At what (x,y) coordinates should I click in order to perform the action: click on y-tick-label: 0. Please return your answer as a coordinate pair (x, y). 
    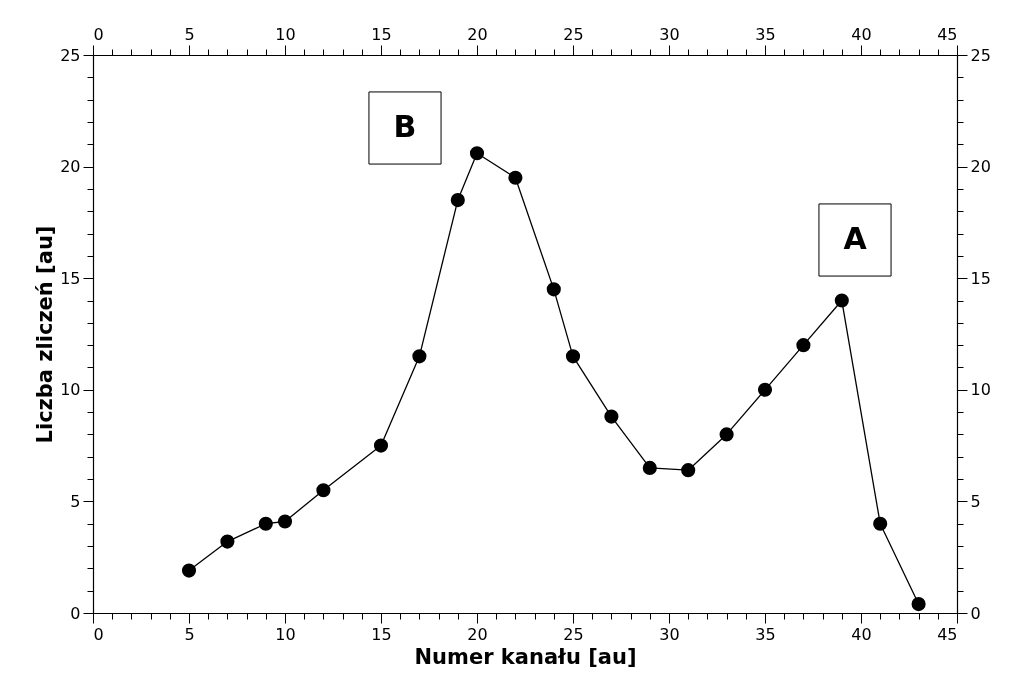
    Looking at the image, I should click on (75, 613).